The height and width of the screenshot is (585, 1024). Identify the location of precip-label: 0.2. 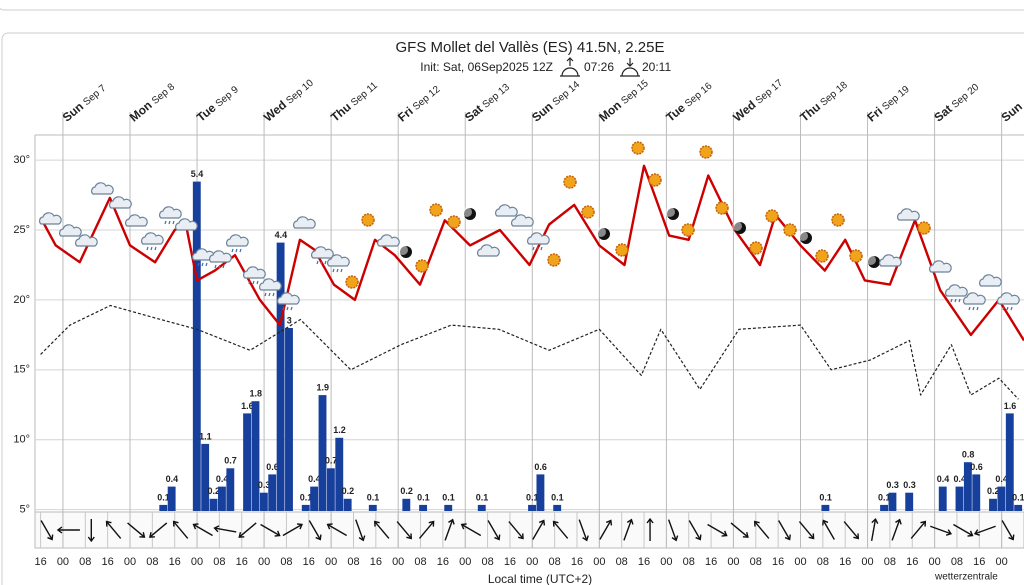
(993, 491).